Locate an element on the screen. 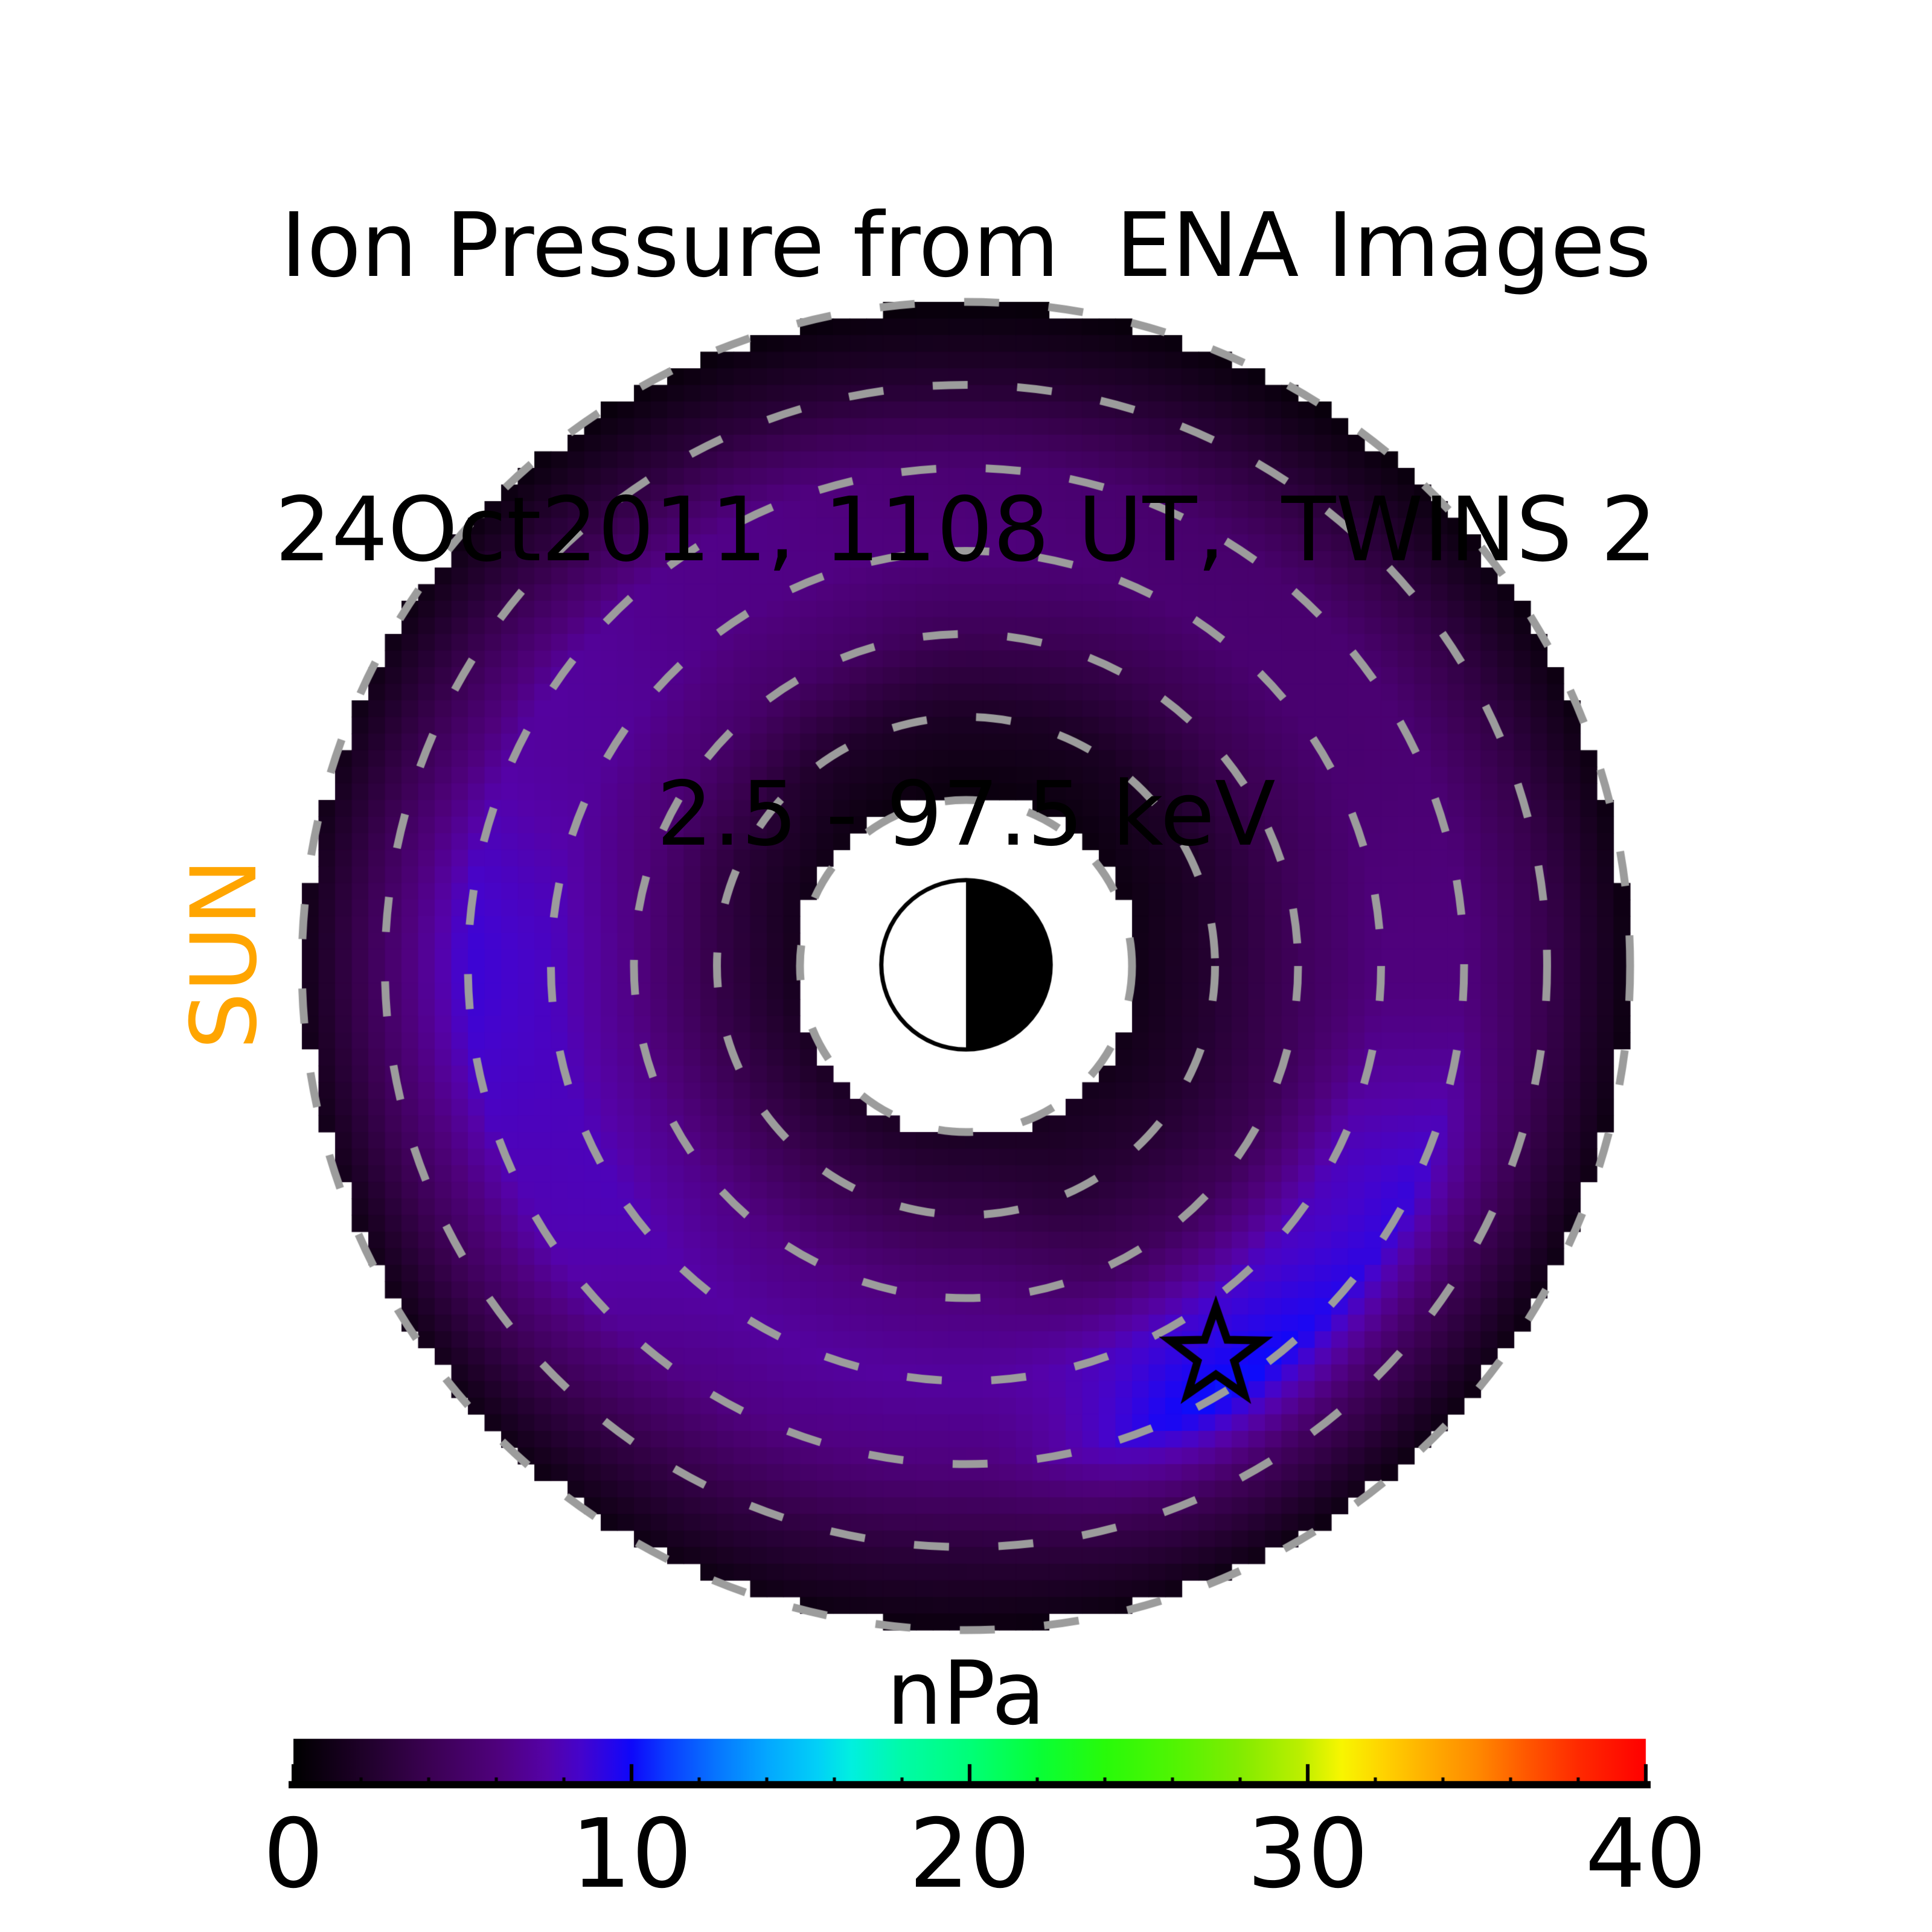 The height and width of the screenshot is (1932, 1932). colorbar-tick-30: 30 is located at coordinates (1308, 1855).